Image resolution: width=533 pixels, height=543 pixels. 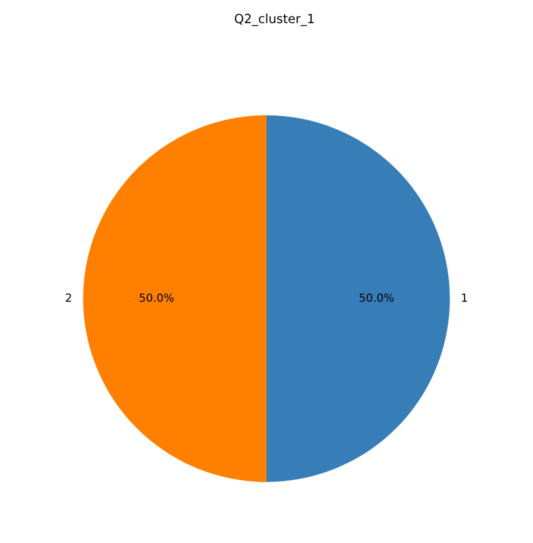 I want to click on slice-label: 1, so click(x=464, y=298).